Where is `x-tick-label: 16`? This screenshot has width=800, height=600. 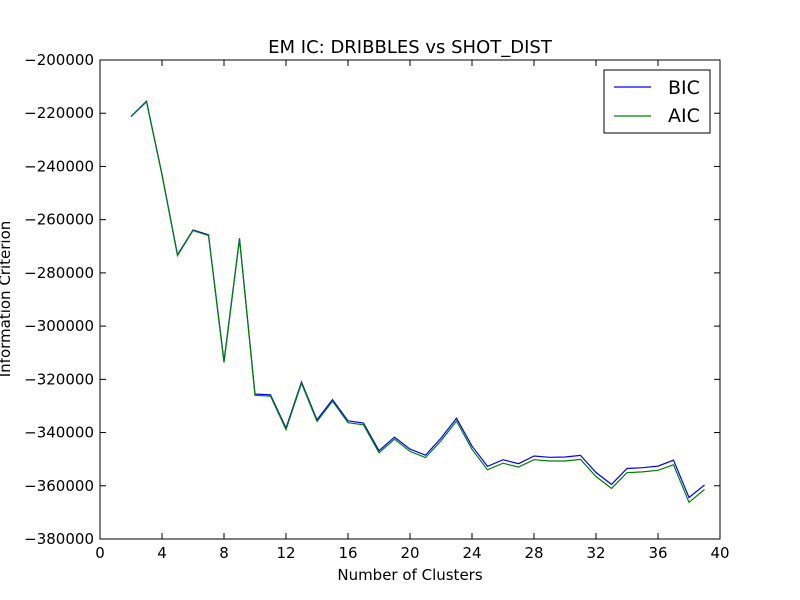
x-tick-label: 16 is located at coordinates (347, 553).